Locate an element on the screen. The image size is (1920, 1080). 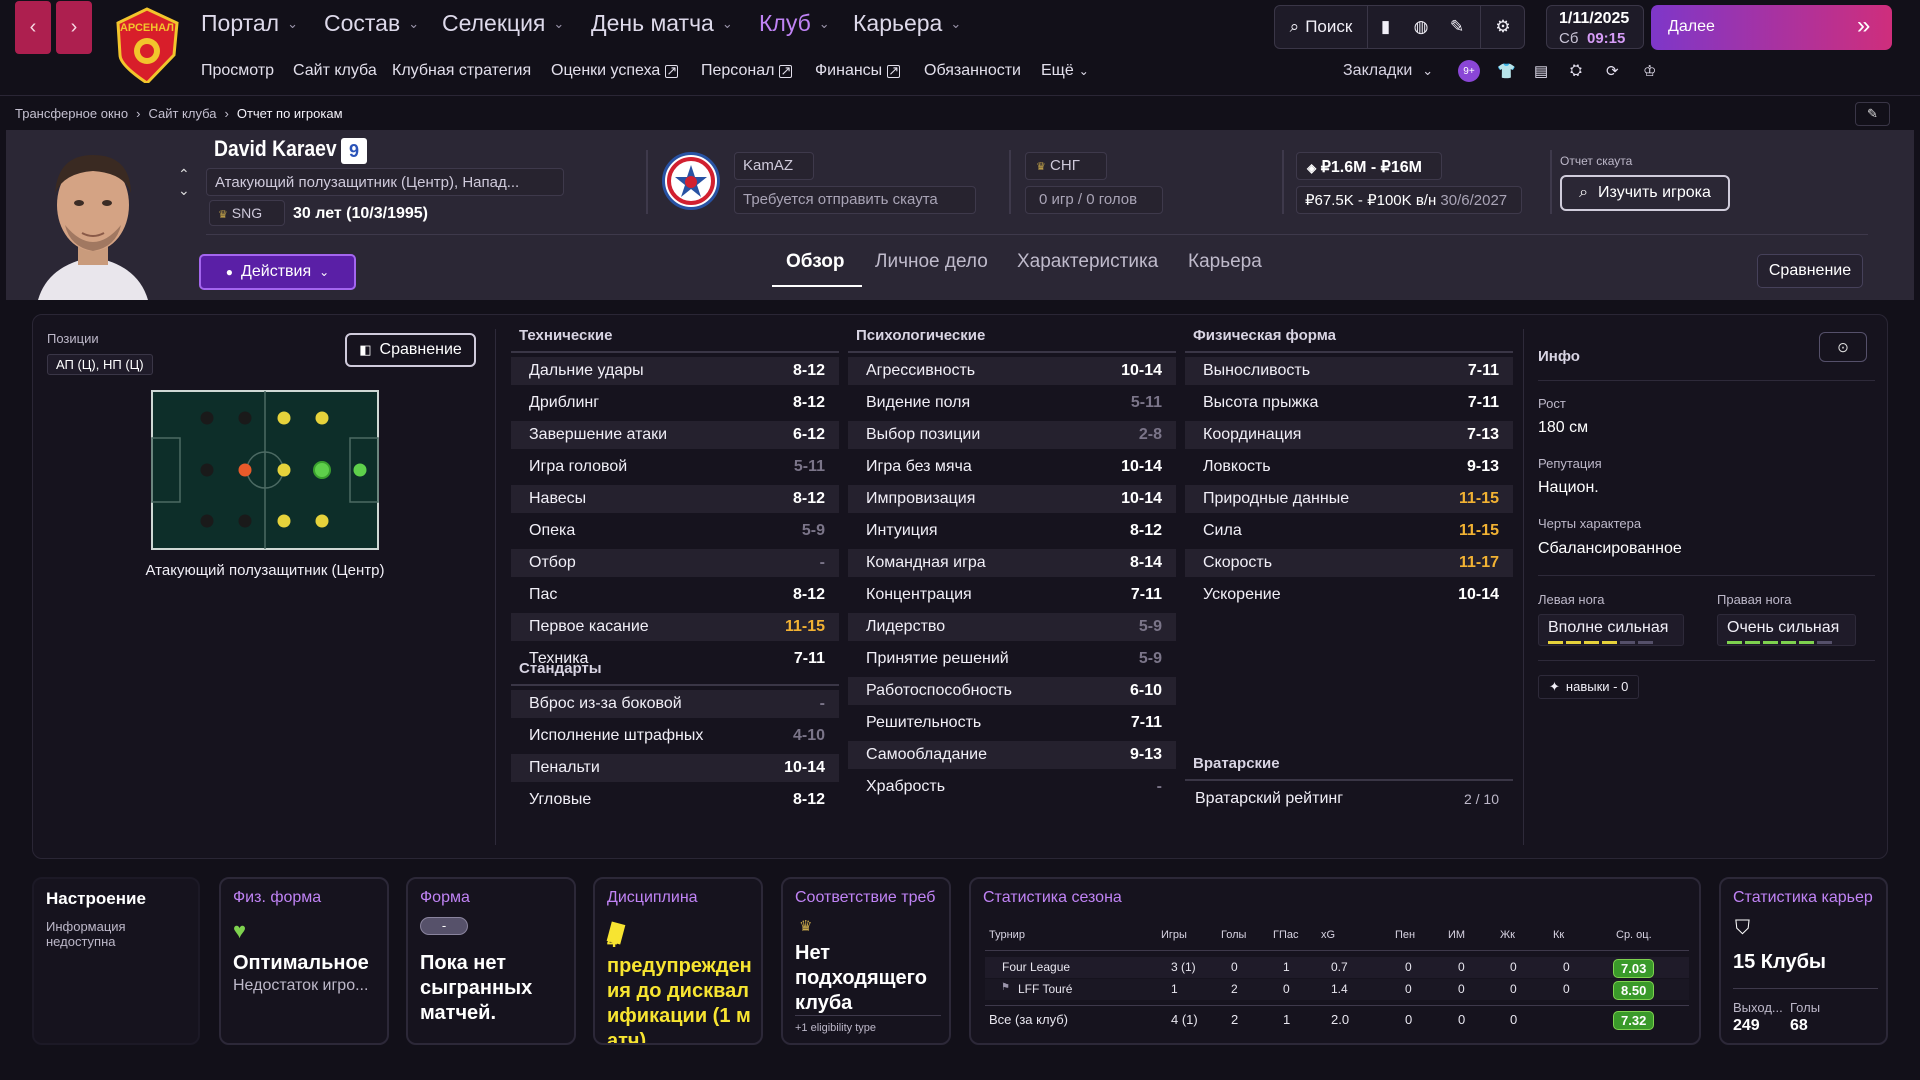
document-icon: ▤ is located at coordinates (1541, 71).